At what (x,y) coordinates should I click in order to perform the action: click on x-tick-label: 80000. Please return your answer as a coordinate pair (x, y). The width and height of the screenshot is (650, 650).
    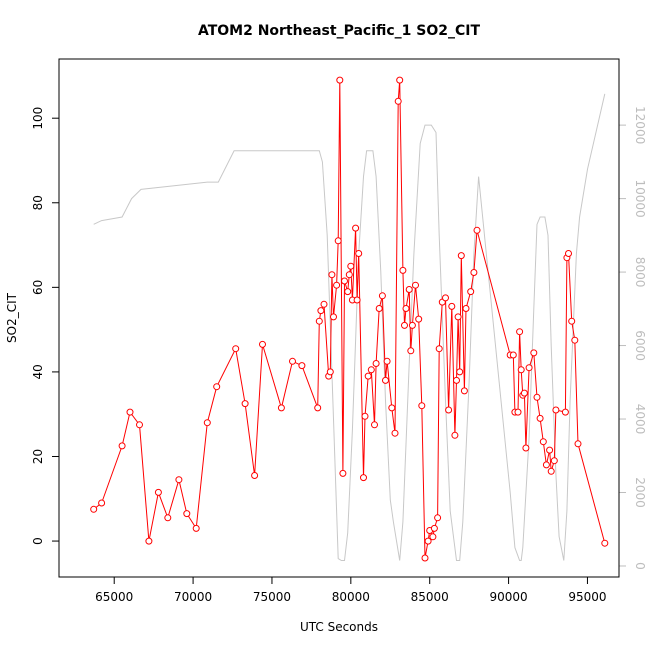
    Looking at the image, I should click on (351, 597).